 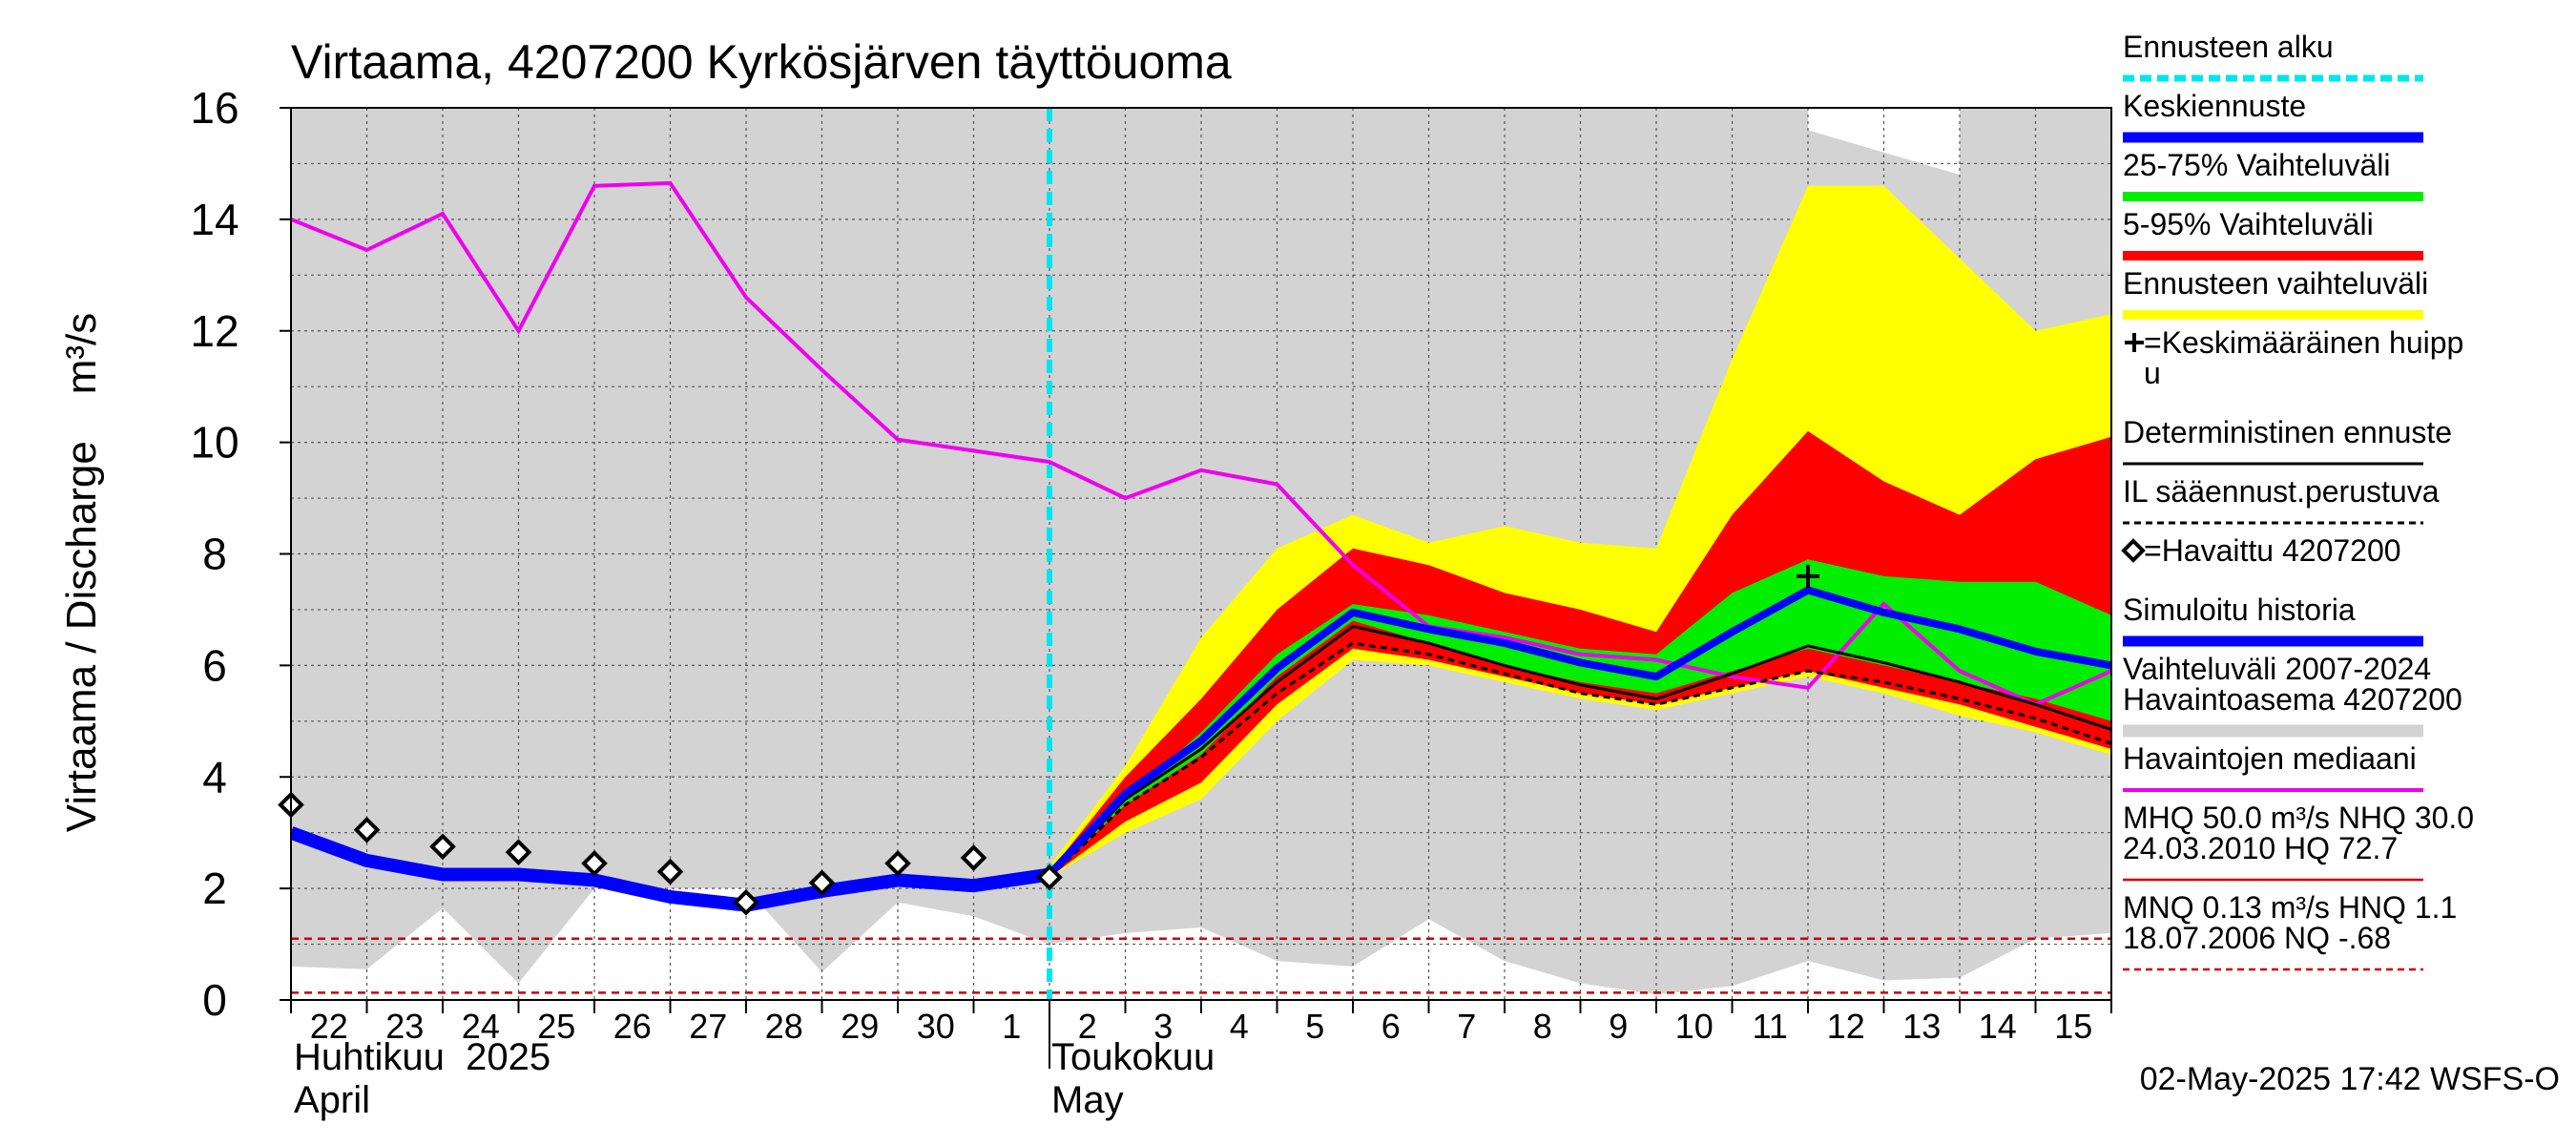 What do you see at coordinates (1542, 1026) in the screenshot?
I see `x-tick-label: 8` at bounding box center [1542, 1026].